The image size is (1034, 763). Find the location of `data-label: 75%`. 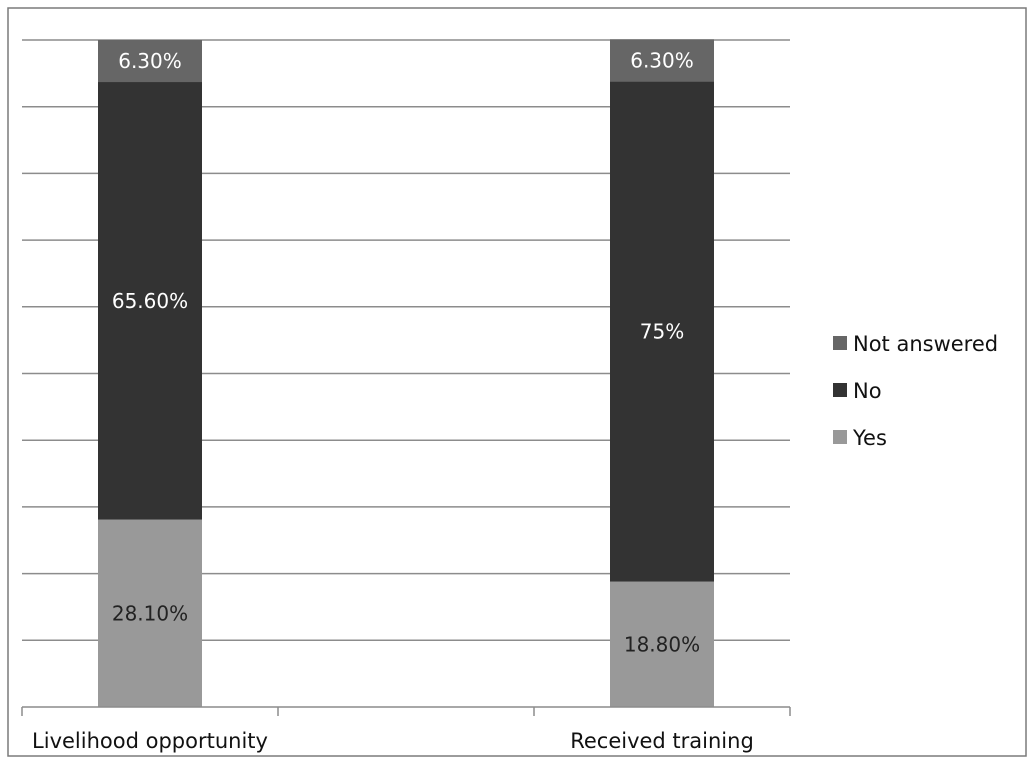

data-label: 75% is located at coordinates (662, 331).